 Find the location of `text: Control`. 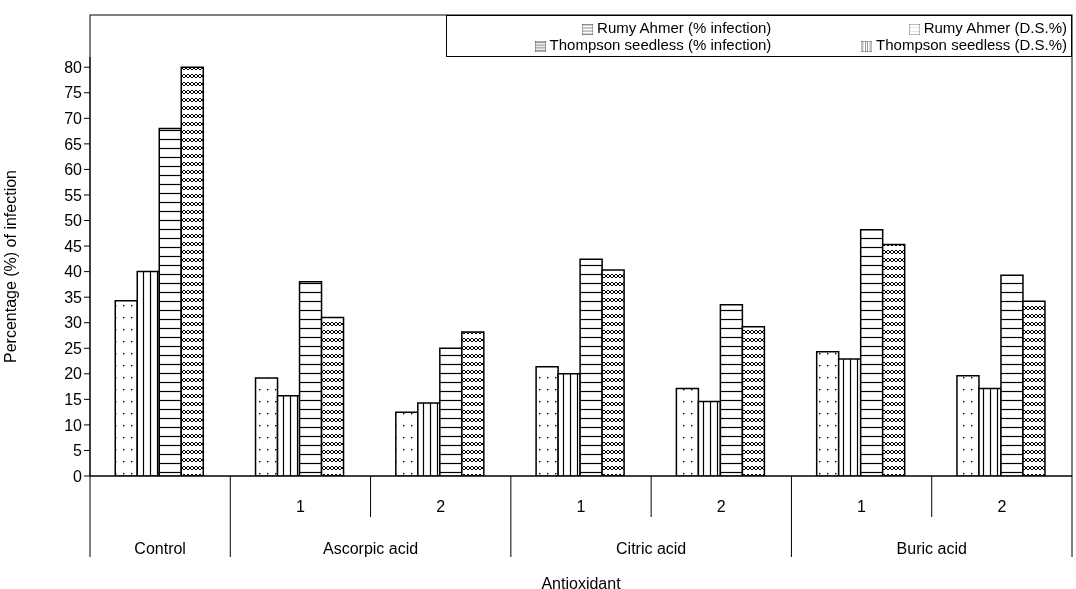

text: Control is located at coordinates (160, 548).